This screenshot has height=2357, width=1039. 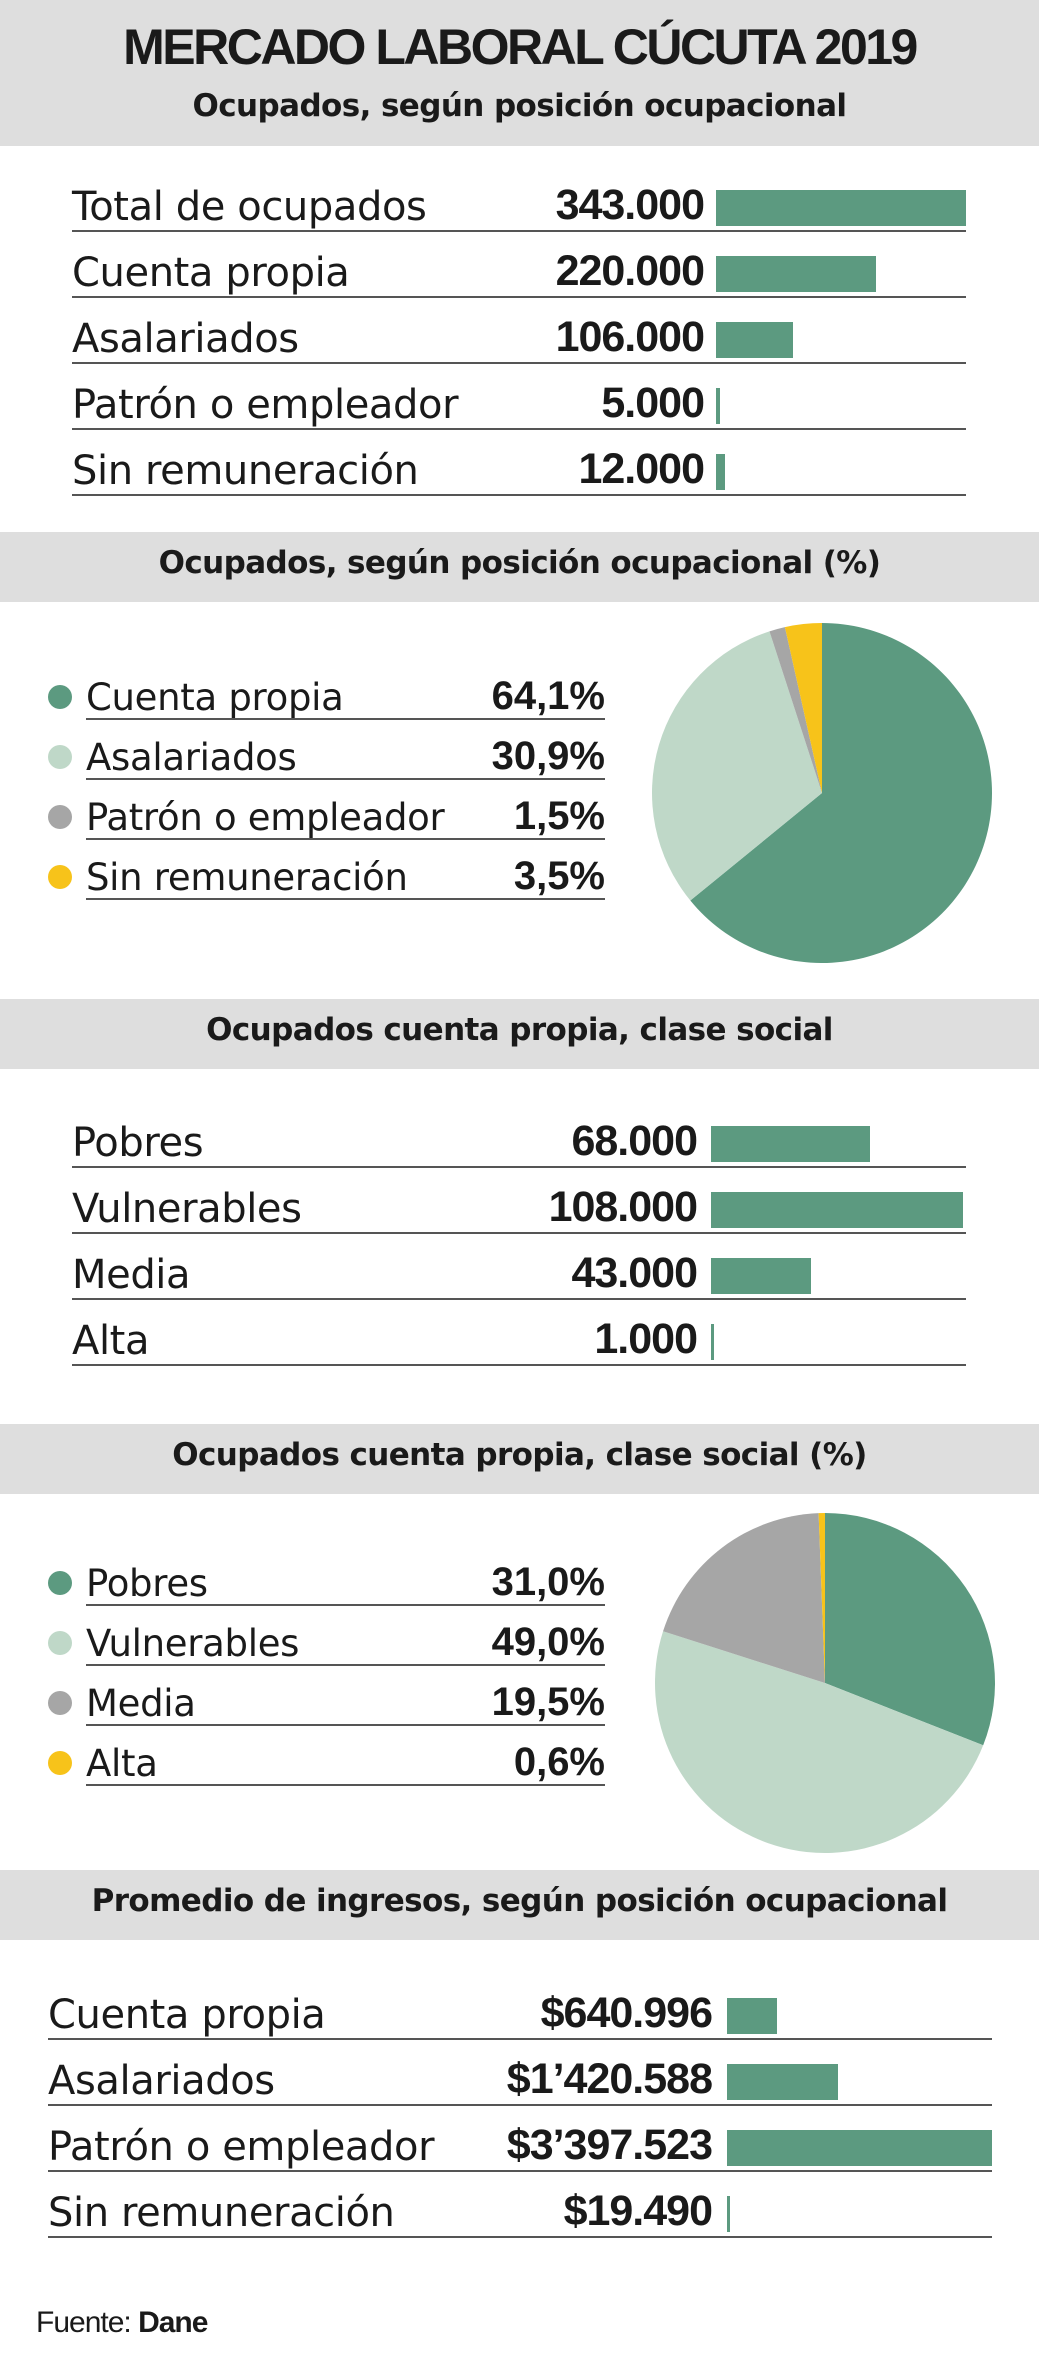 What do you see at coordinates (265, 817) in the screenshot?
I see `legend-label: Patrón o empleador` at bounding box center [265, 817].